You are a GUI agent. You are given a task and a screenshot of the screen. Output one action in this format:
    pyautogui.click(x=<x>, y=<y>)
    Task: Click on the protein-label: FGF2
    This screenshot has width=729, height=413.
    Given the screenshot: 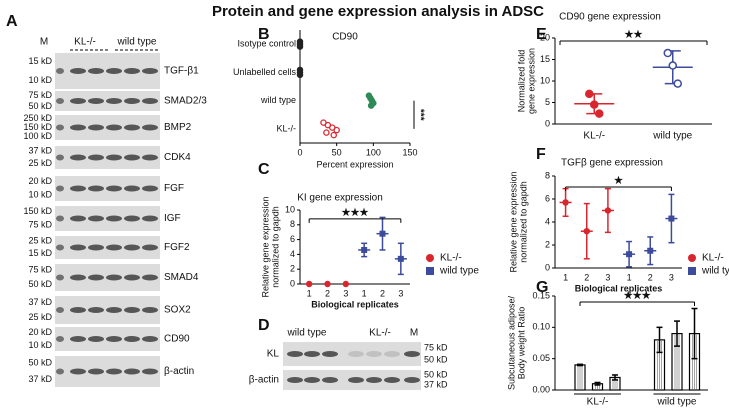 What is the action you would take?
    pyautogui.click(x=177, y=247)
    